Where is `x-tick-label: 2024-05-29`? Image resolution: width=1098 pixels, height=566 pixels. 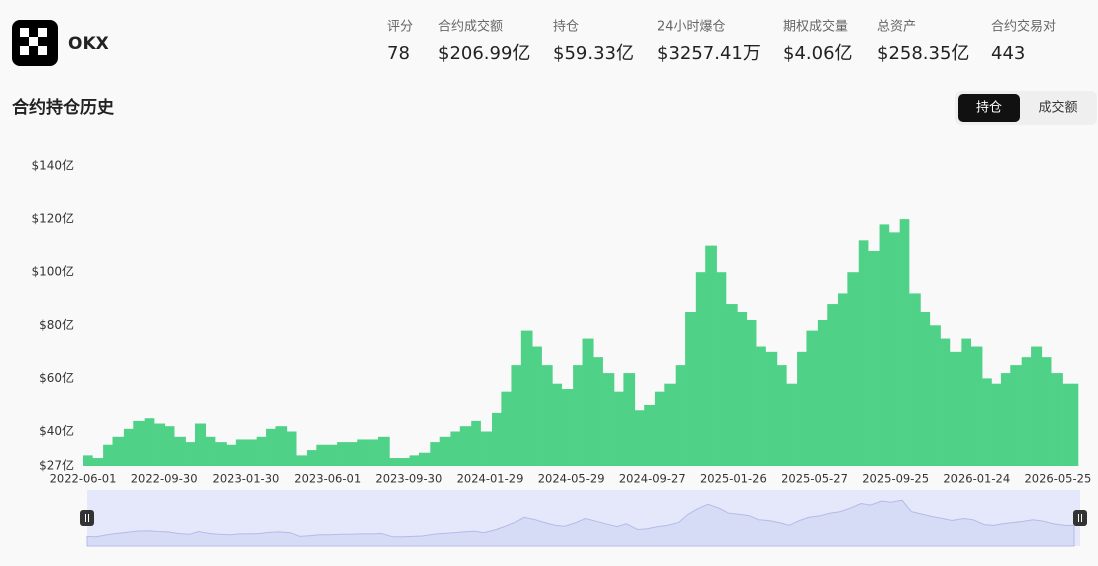
x-tick-label: 2024-05-29 is located at coordinates (571, 479).